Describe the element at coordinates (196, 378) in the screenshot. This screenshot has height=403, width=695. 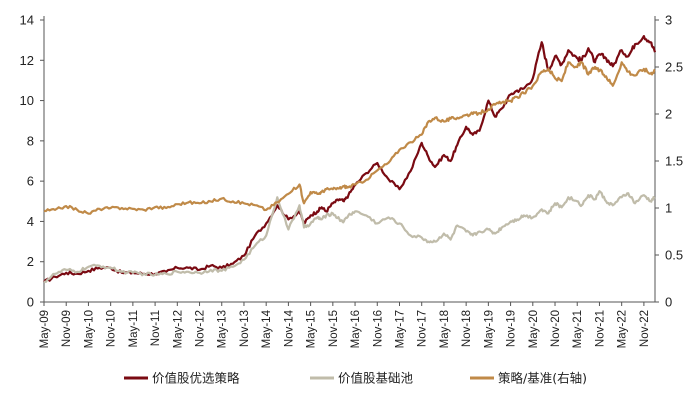
I see `legend-label-1: 价值股优选策略` at that location.